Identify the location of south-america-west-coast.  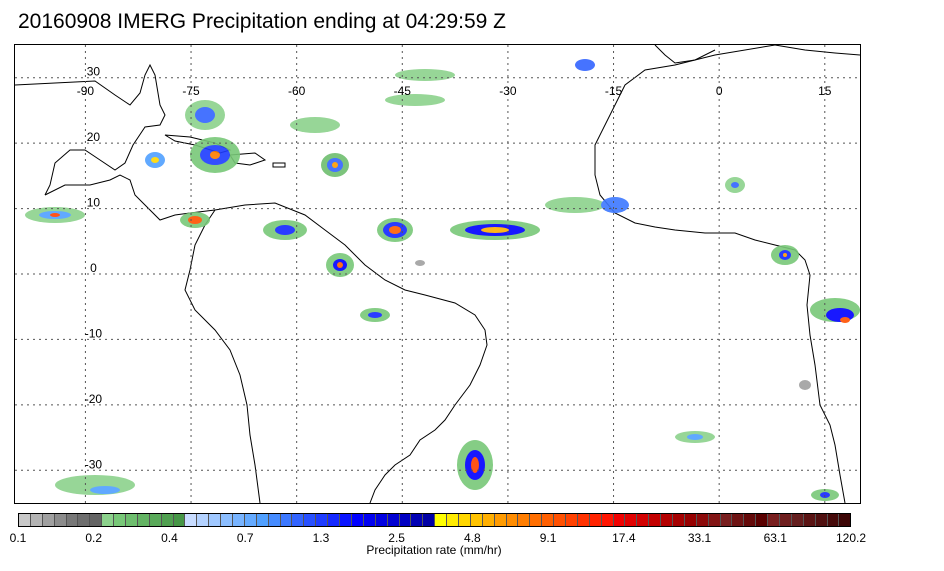
(222, 356).